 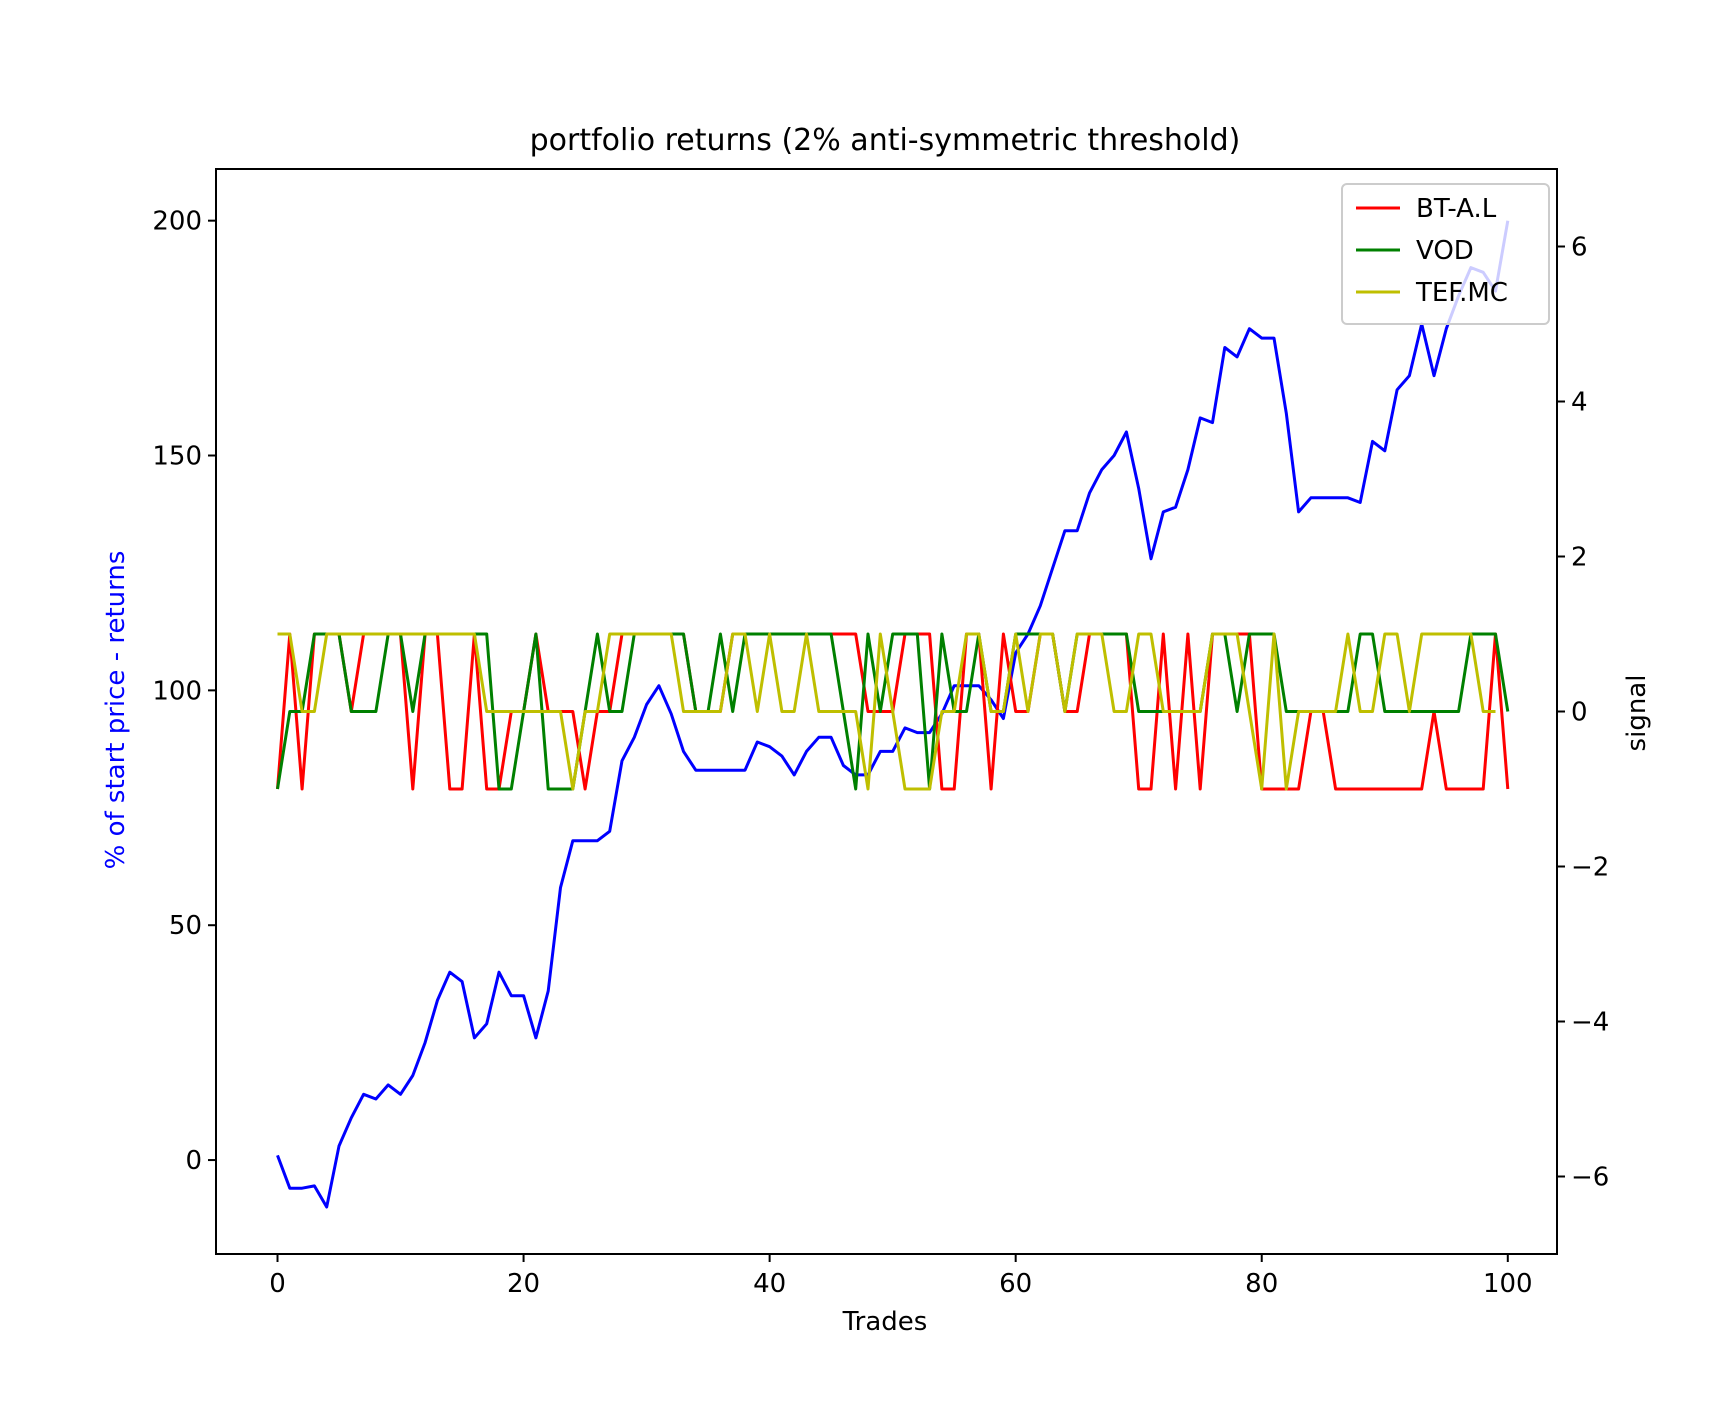 I want to click on y-axis-label-right: signal, so click(x=1637, y=713).